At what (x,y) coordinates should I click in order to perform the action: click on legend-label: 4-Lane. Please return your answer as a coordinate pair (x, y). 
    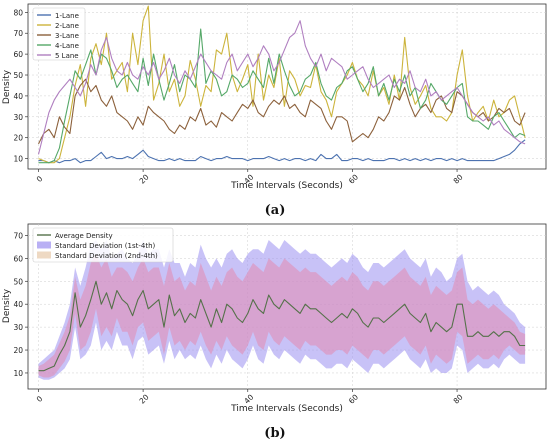
    Looking at the image, I should click on (67, 46).